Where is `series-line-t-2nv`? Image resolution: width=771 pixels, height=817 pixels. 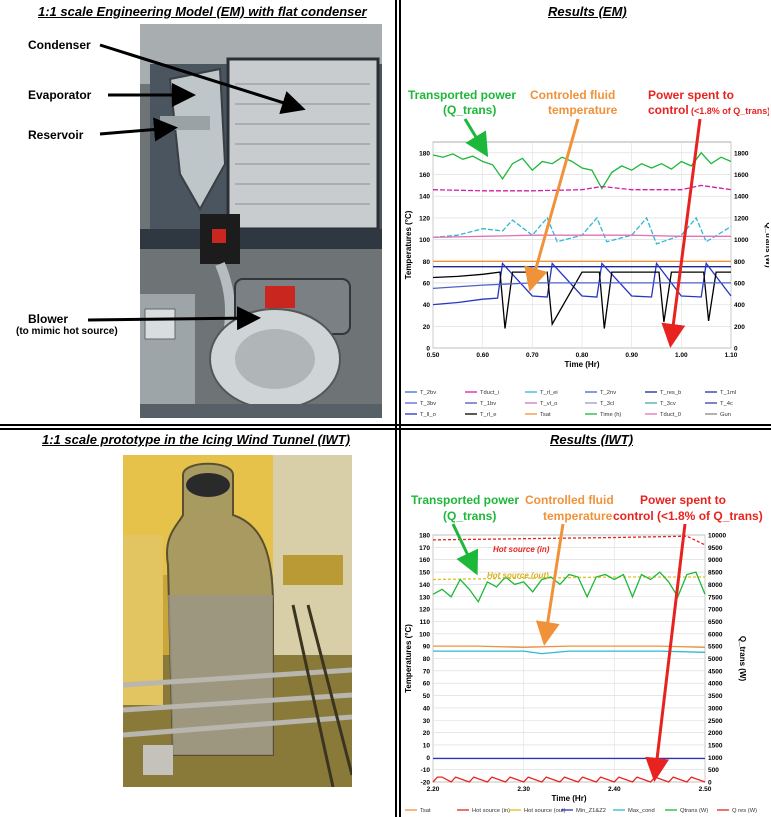 series-line-t-2nv is located at coordinates (581, 286).